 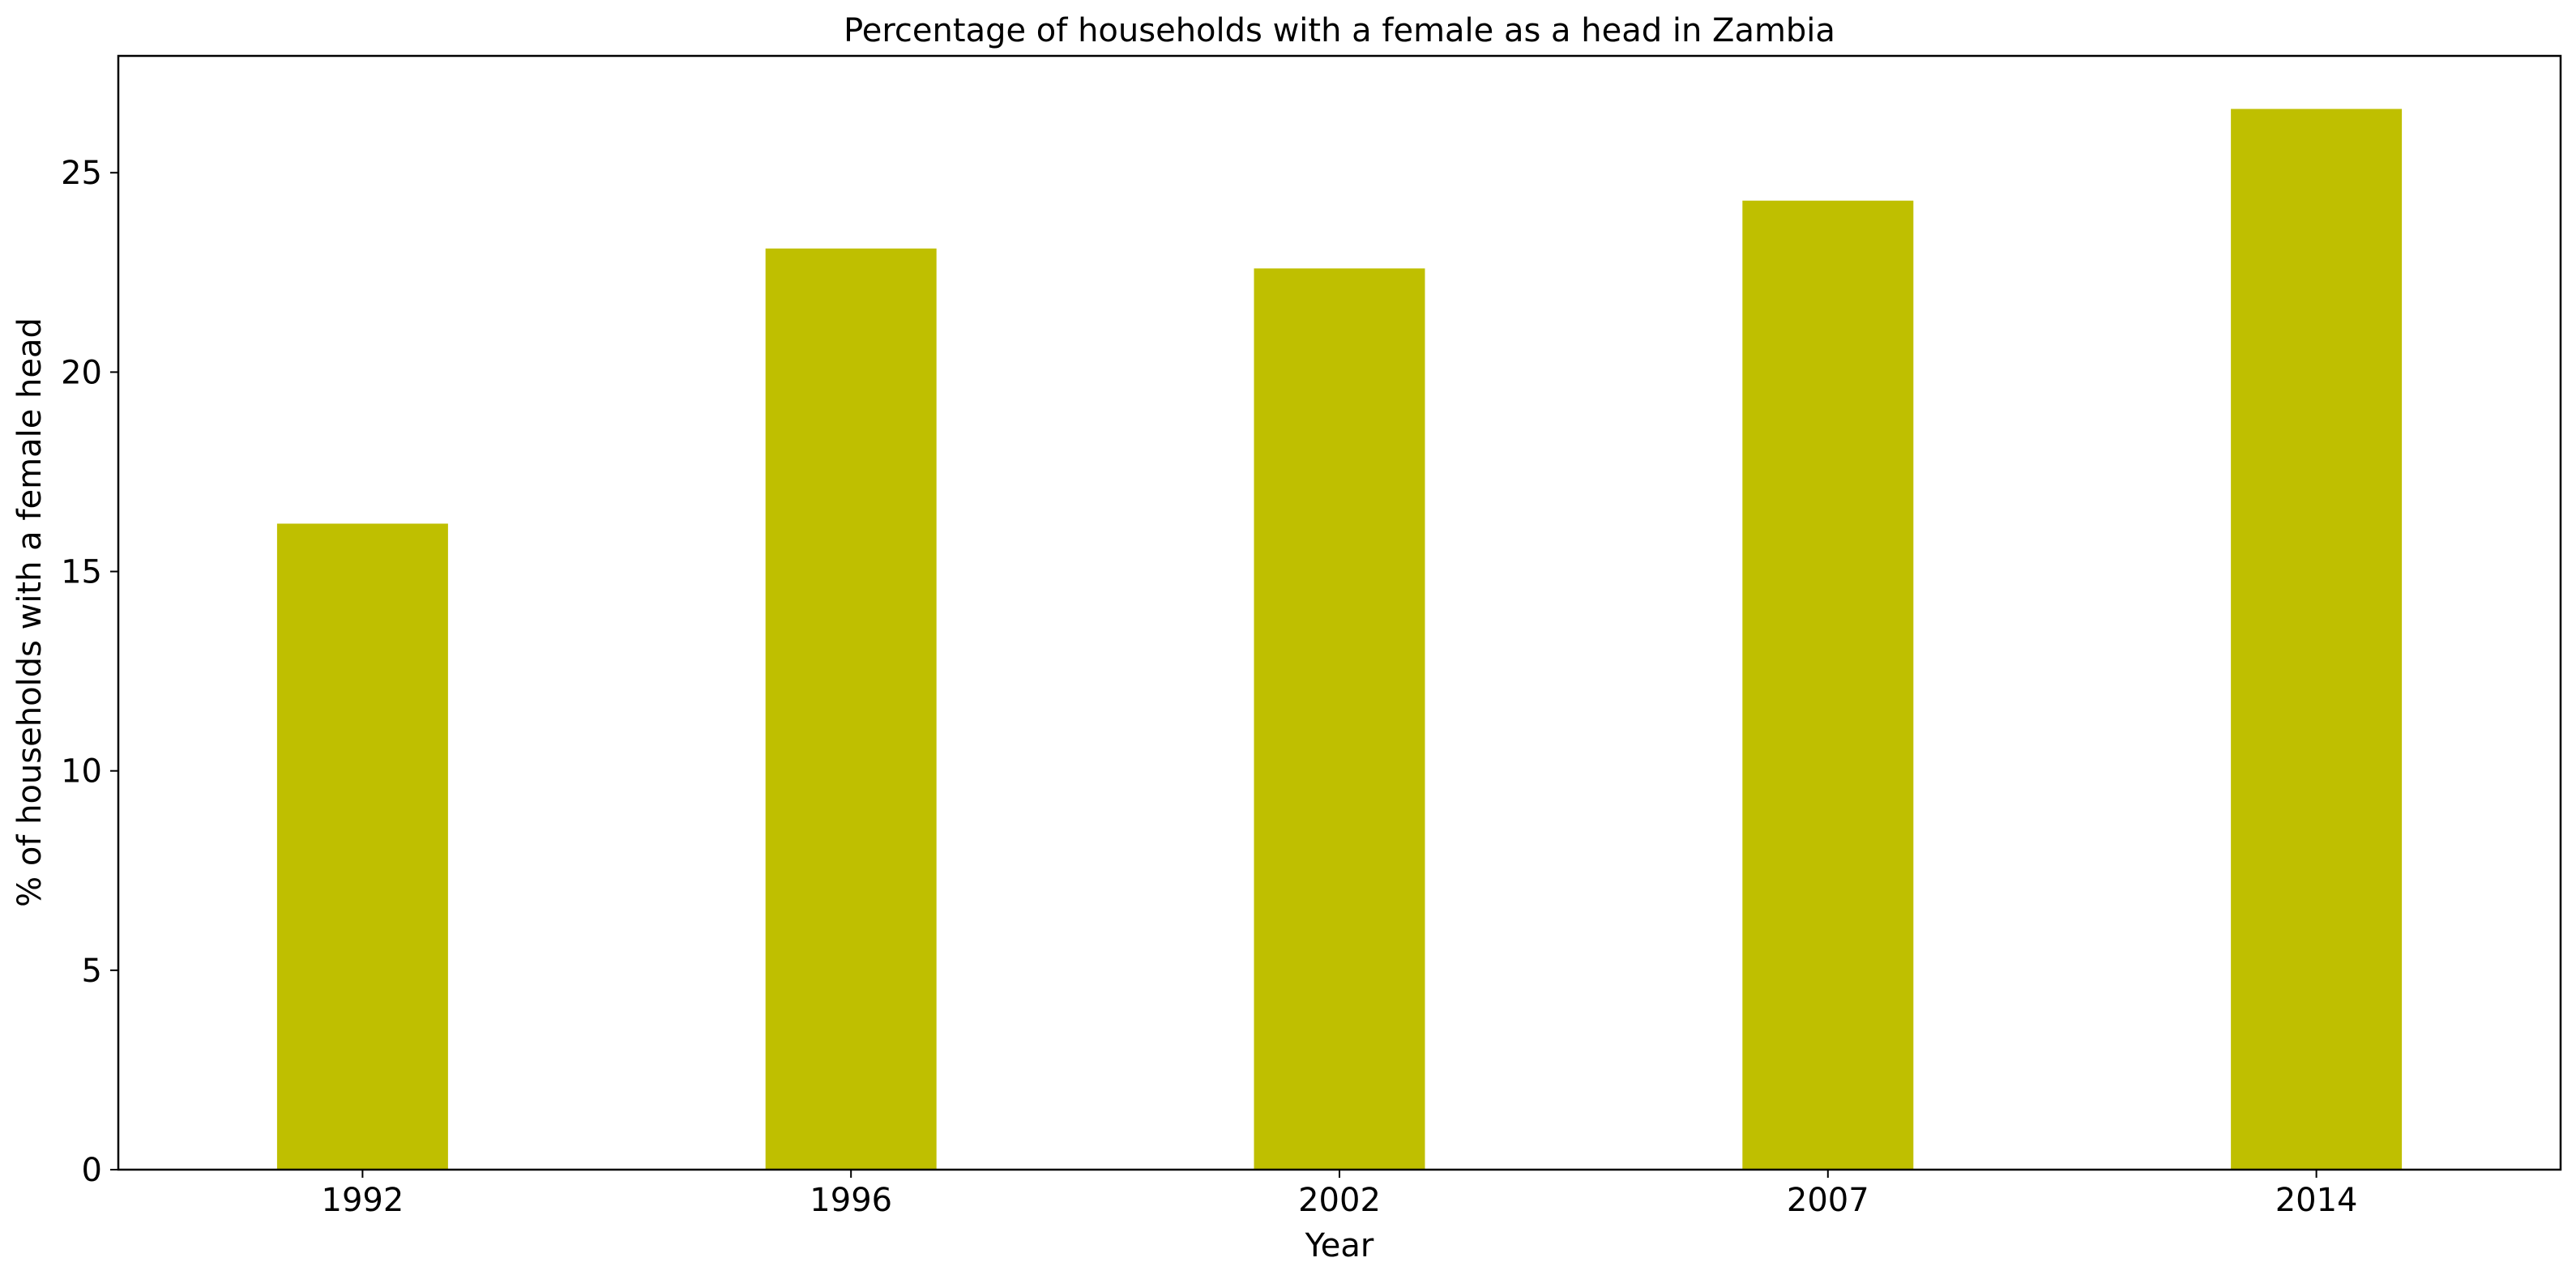 What do you see at coordinates (851, 709) in the screenshot?
I see `bar-1996` at bounding box center [851, 709].